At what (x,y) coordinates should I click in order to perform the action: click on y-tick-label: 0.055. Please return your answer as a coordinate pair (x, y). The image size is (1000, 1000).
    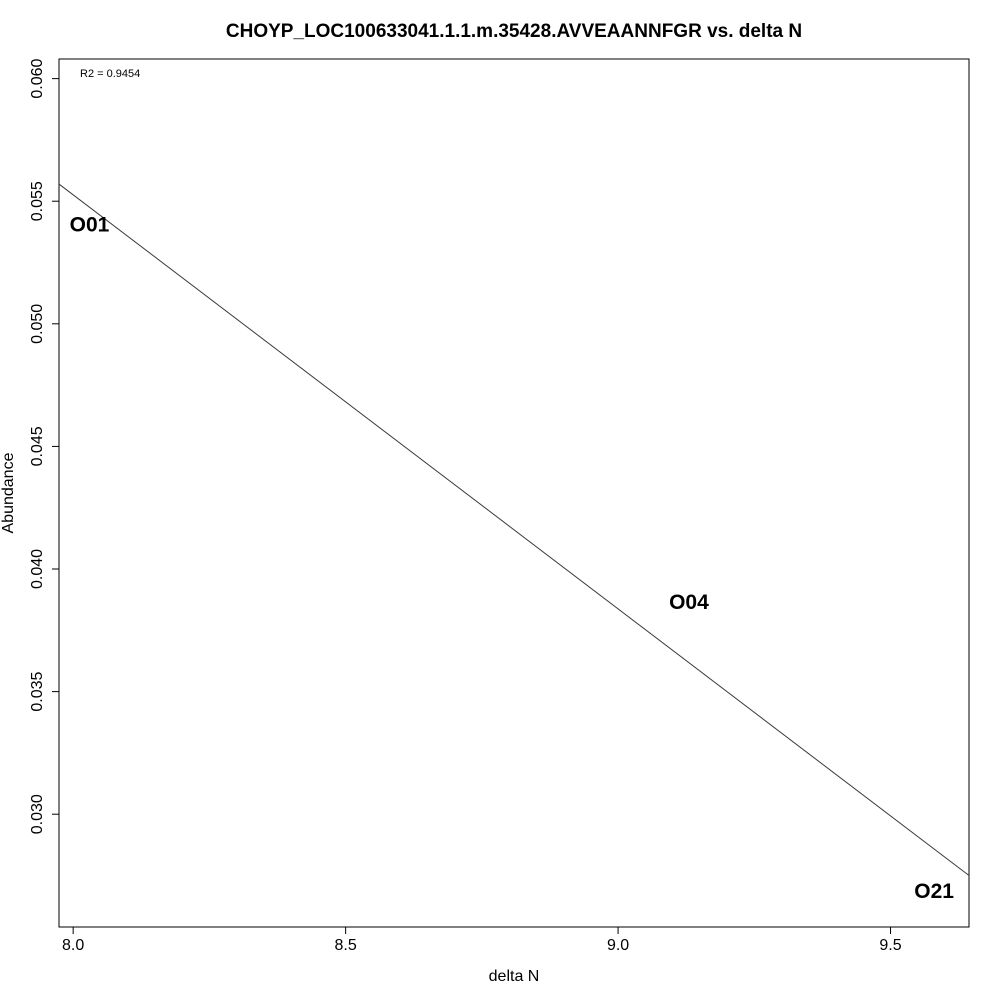
    Looking at the image, I should click on (37, 201).